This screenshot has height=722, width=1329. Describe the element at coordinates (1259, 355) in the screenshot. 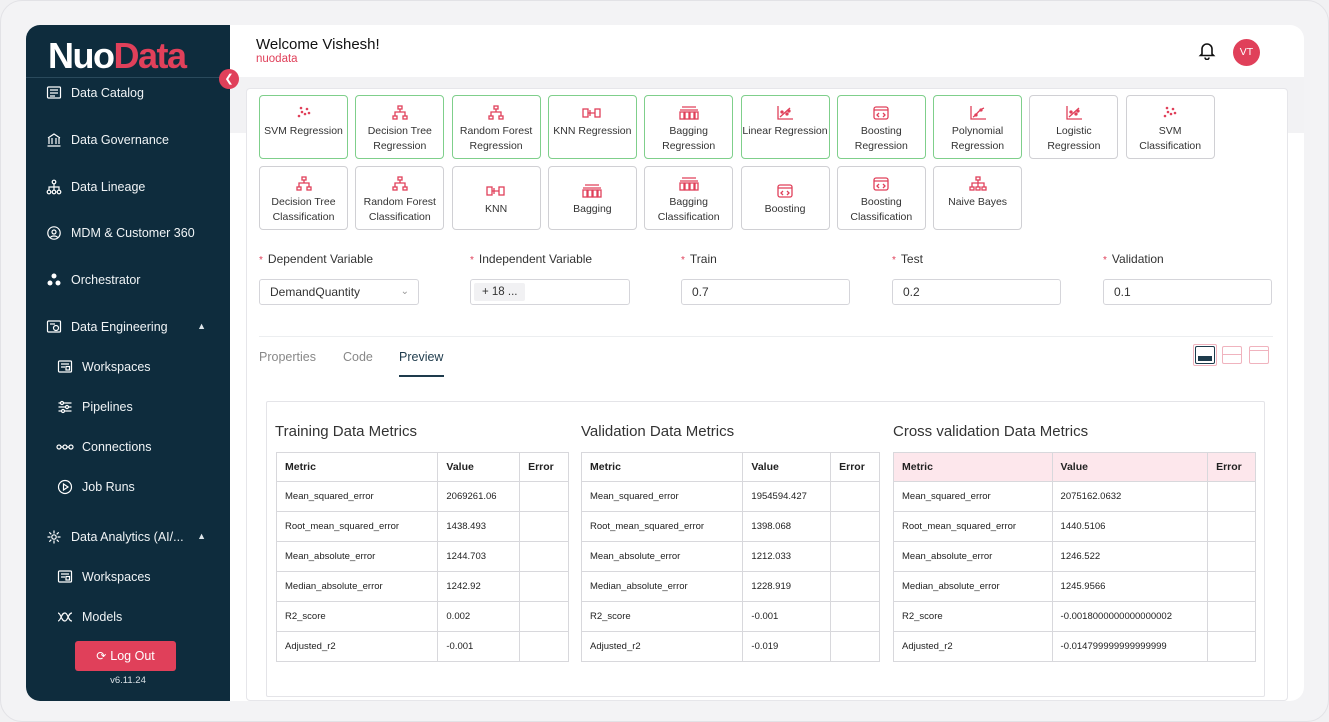

I see `layout-full-icon` at that location.